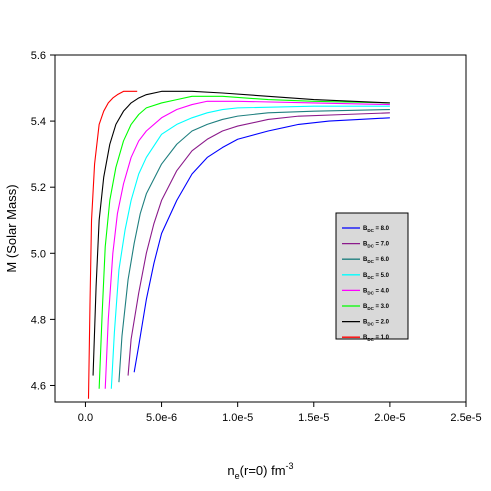 The image size is (491, 491). Describe the element at coordinates (389, 418) in the screenshot. I see `x-tick-label: 2.0e-5` at that location.